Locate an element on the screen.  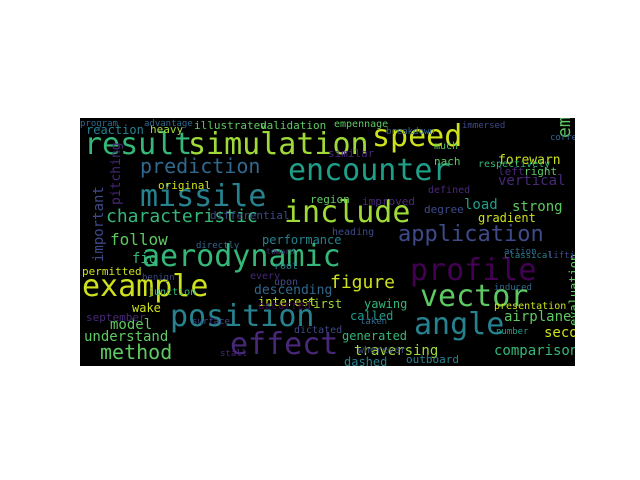
cloud-word: reaction is located at coordinates (115, 130).